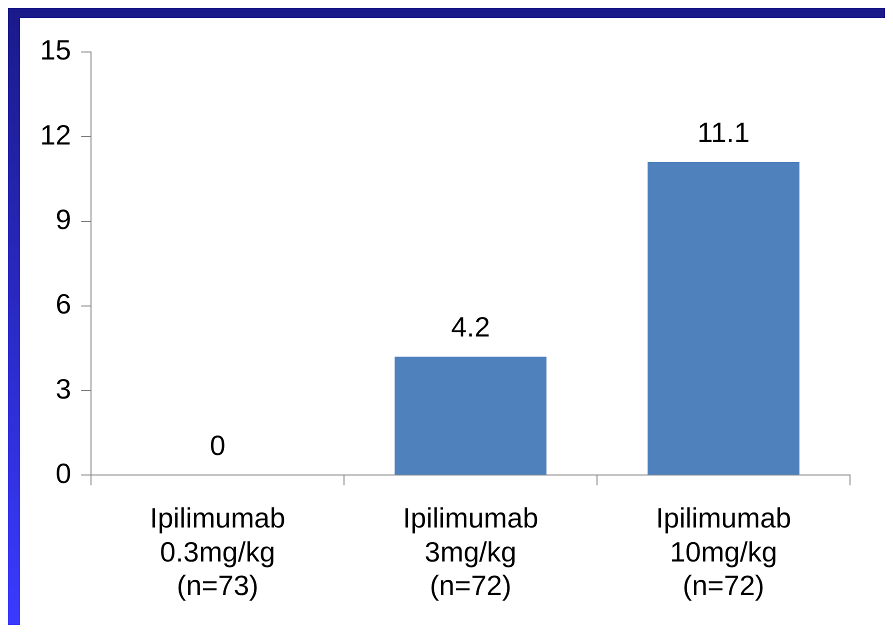  Describe the element at coordinates (218, 551) in the screenshot. I see `x-tick-label: Ipilimumab 0.3mg/kg (n=73)` at that location.